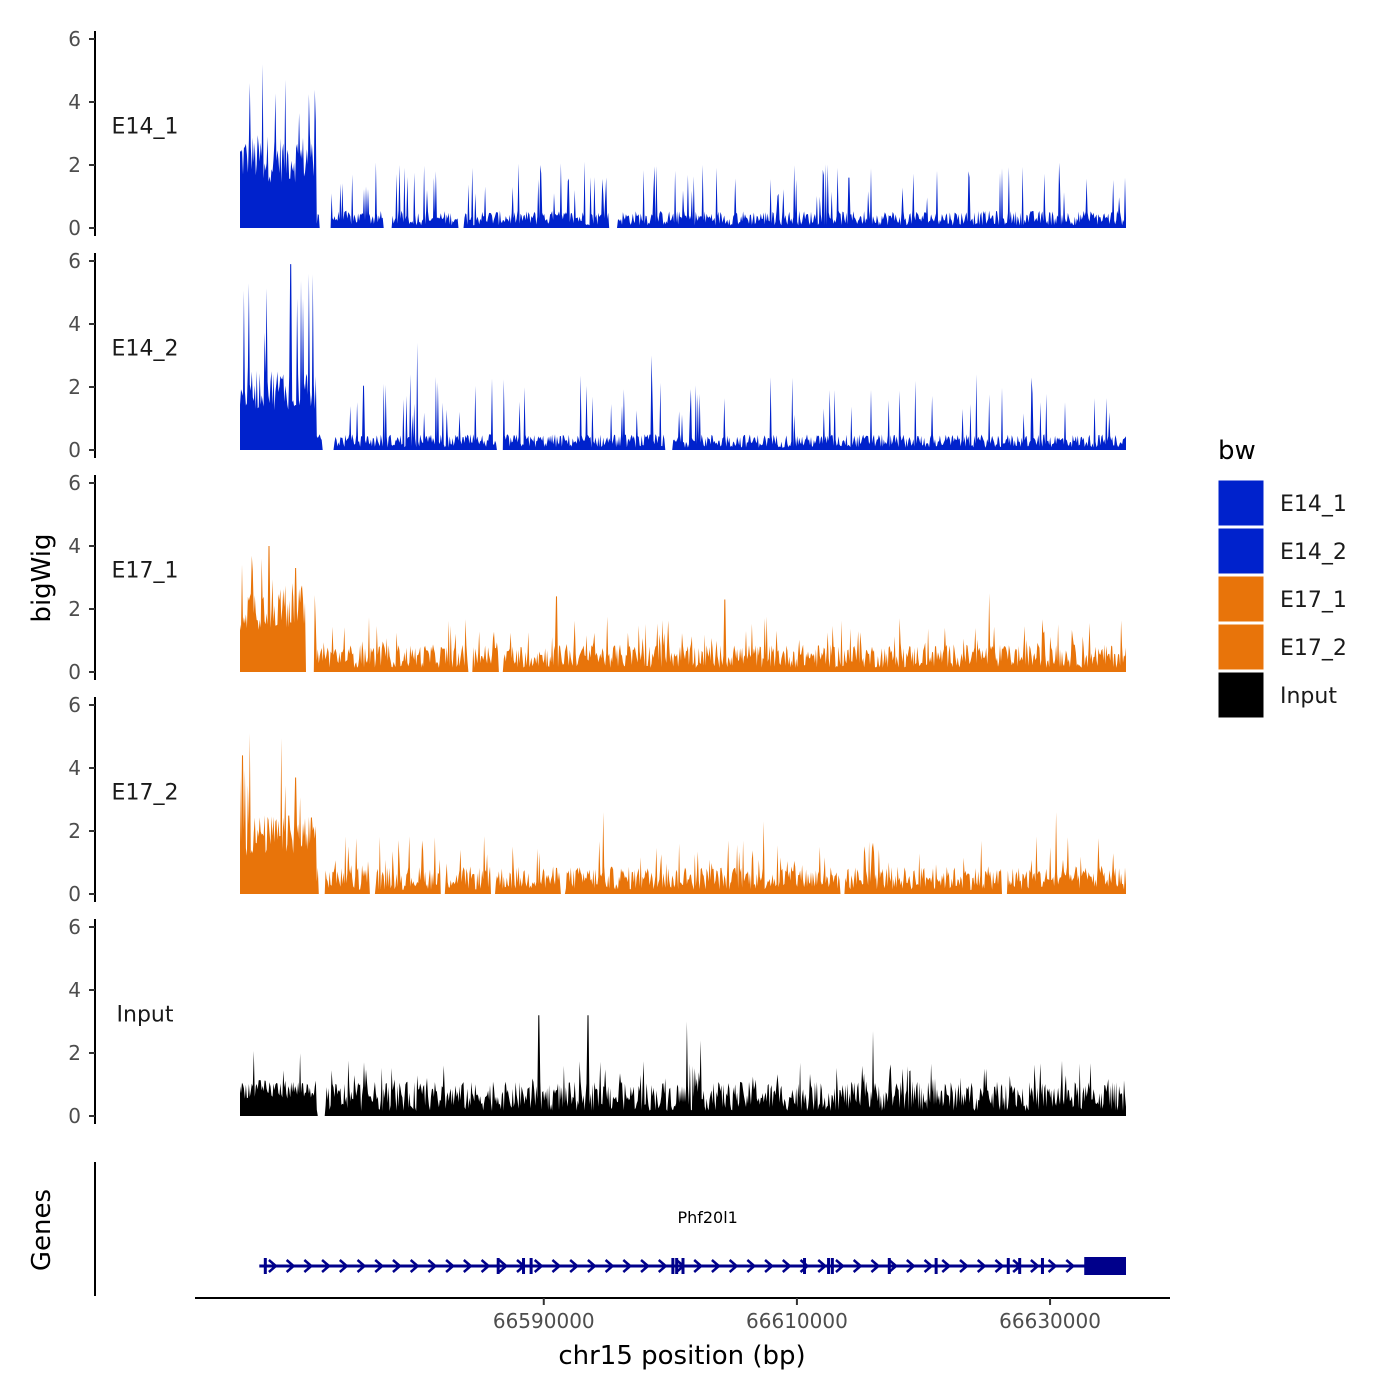  What do you see at coordinates (797, 1321) in the screenshot?
I see `x-tick-label: 66610000` at bounding box center [797, 1321].